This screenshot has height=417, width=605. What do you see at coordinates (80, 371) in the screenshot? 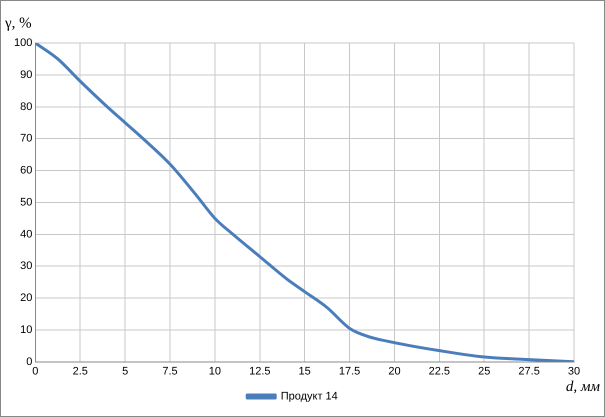
I see `x-tick-label: 2.5` at bounding box center [80, 371].